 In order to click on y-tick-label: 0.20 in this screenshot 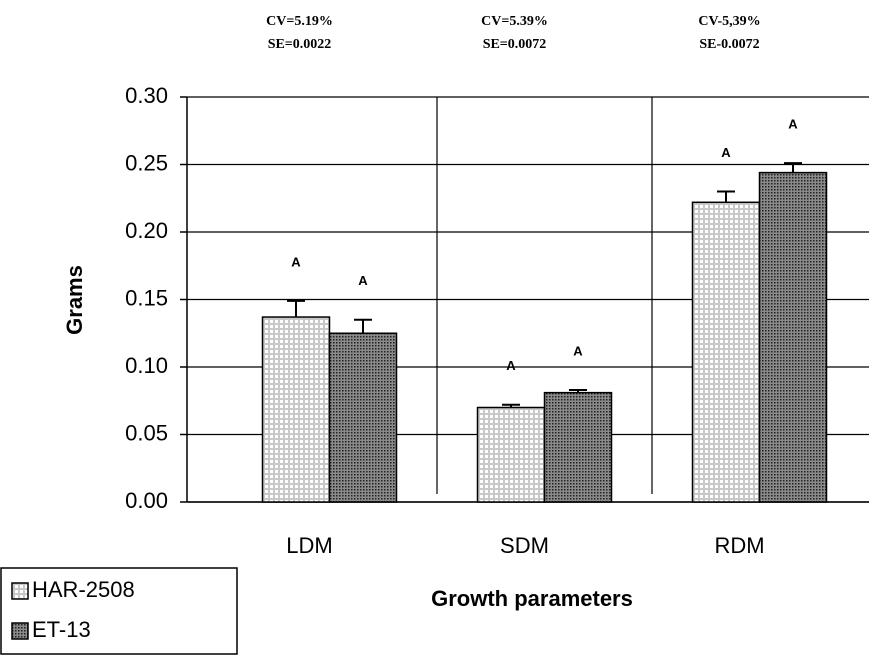, I will do `click(146, 230)`.